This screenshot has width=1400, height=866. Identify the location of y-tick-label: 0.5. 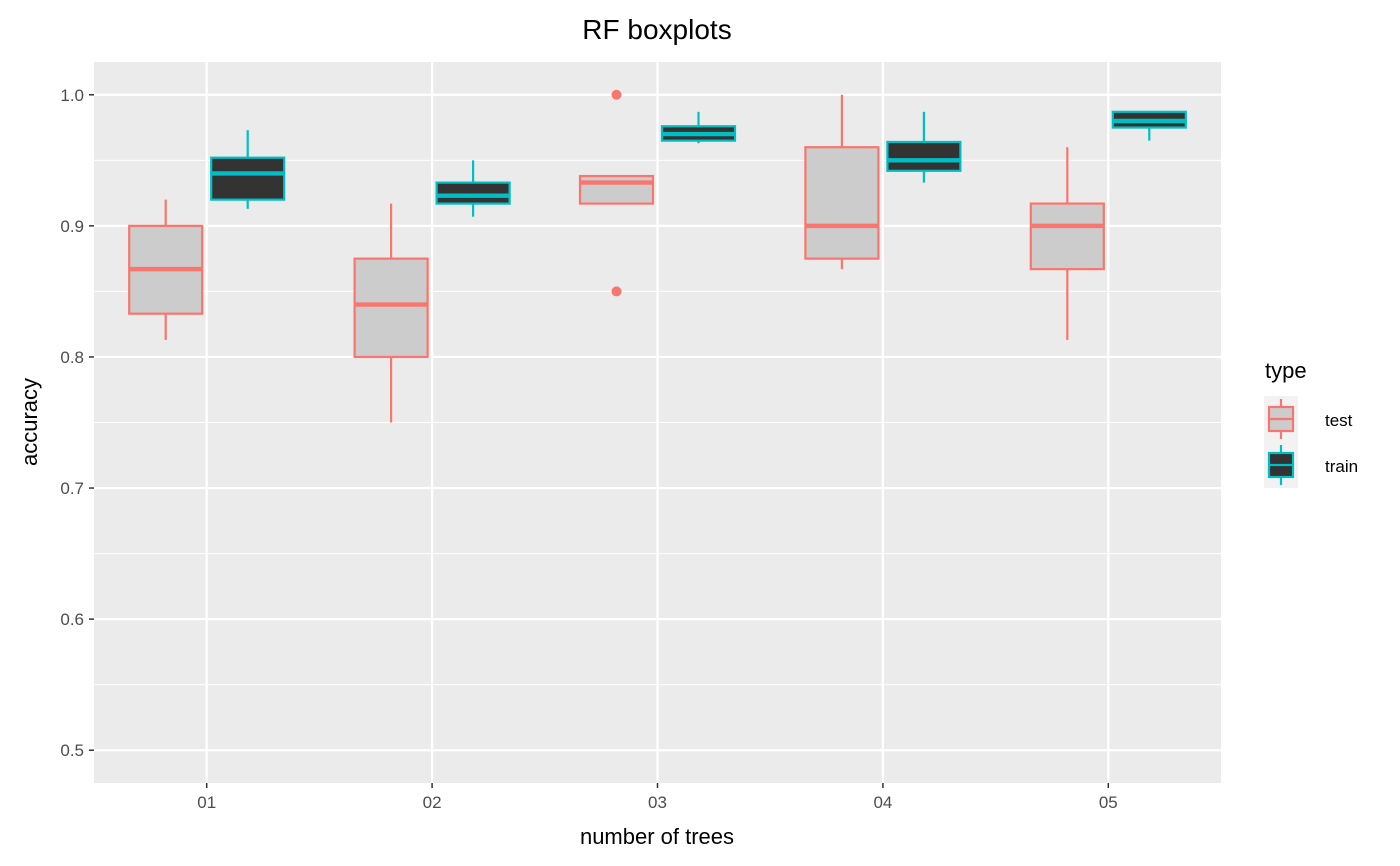
(72, 750).